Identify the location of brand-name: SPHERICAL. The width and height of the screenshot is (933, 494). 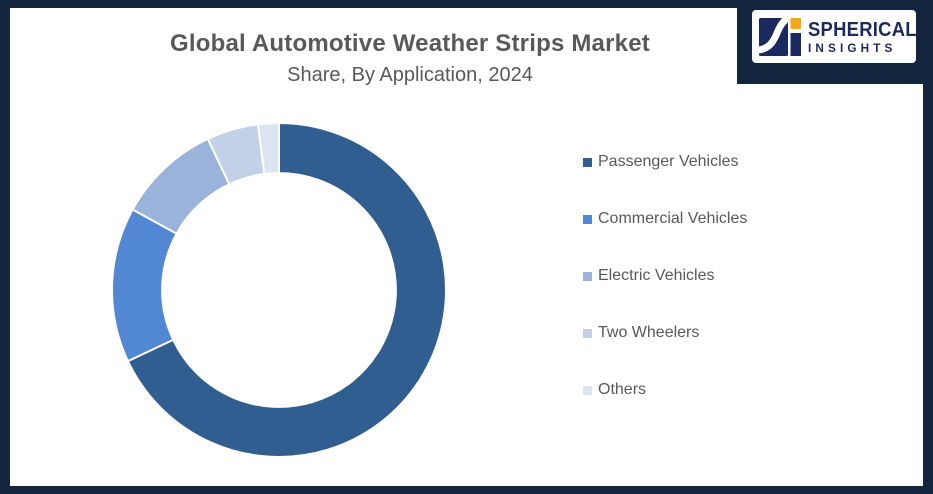
(862, 29).